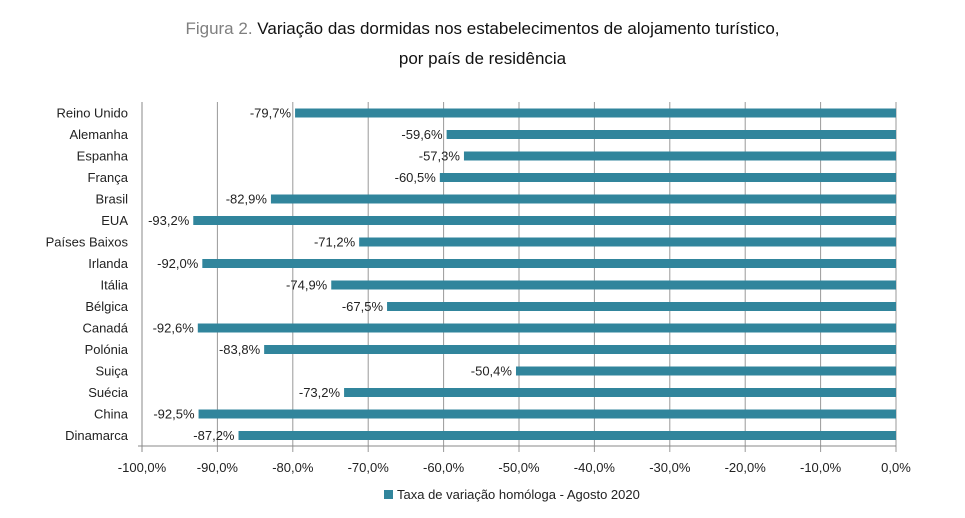 The width and height of the screenshot is (965, 518). What do you see at coordinates (214, 435) in the screenshot?
I see `data-label: -87,2%` at bounding box center [214, 435].